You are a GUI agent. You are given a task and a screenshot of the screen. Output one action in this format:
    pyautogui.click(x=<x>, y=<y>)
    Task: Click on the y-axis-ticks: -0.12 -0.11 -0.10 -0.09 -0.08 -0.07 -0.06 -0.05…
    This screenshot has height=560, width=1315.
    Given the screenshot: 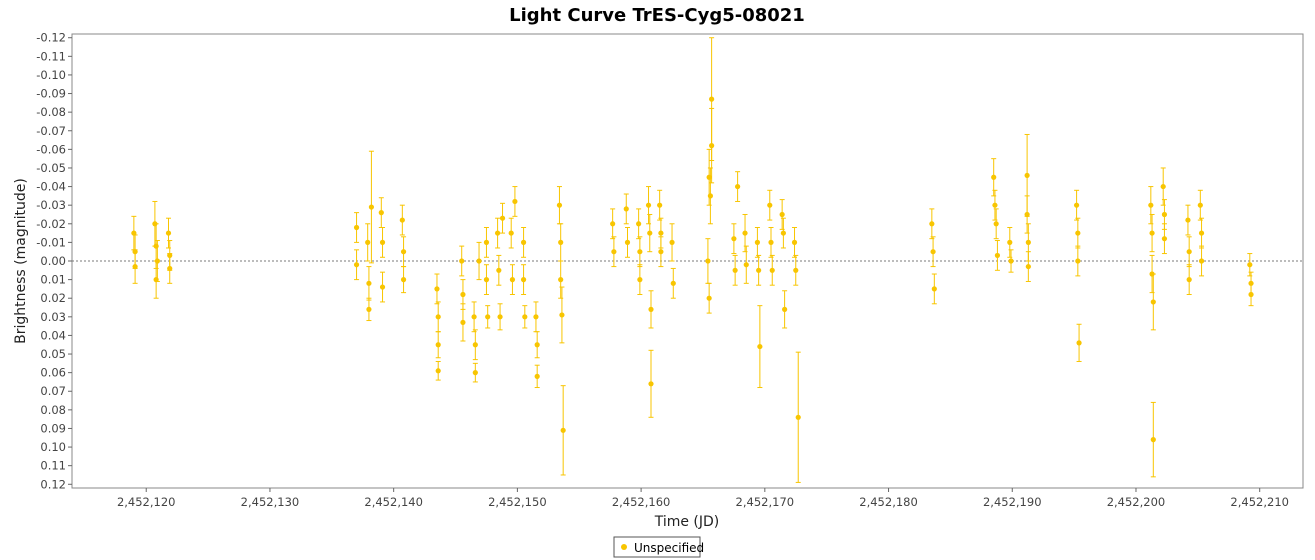 What is the action you would take?
    pyautogui.click(x=54, y=261)
    